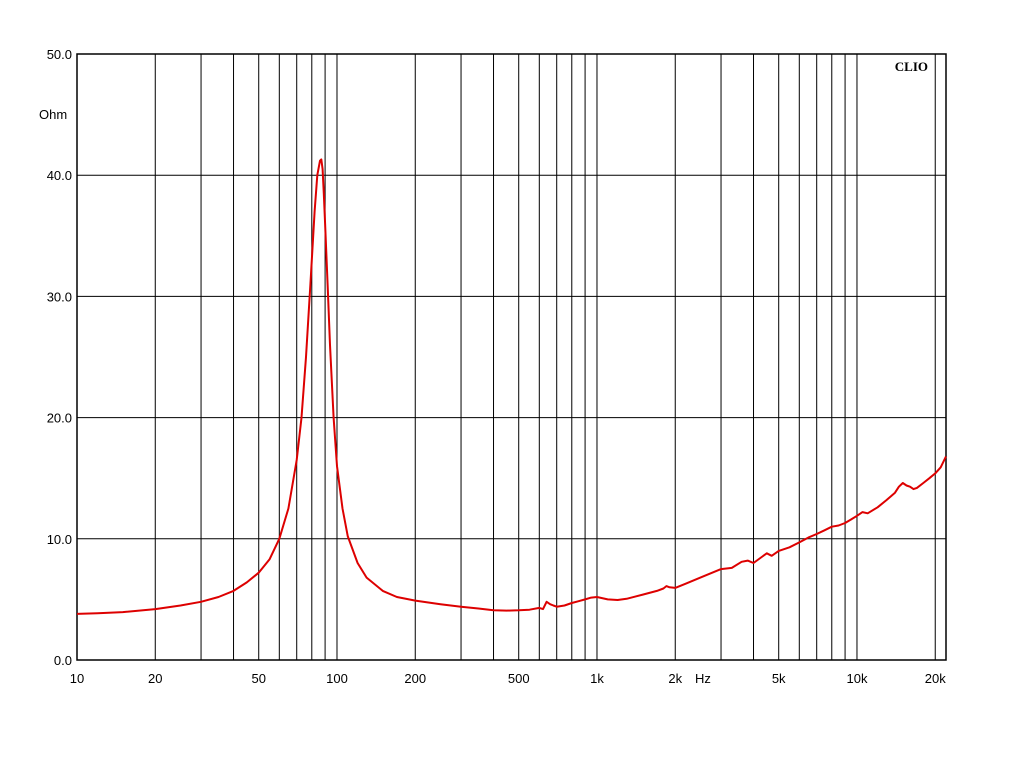 The image size is (1024, 768). What do you see at coordinates (519, 678) in the screenshot?
I see `x-tick-label: 500` at bounding box center [519, 678].